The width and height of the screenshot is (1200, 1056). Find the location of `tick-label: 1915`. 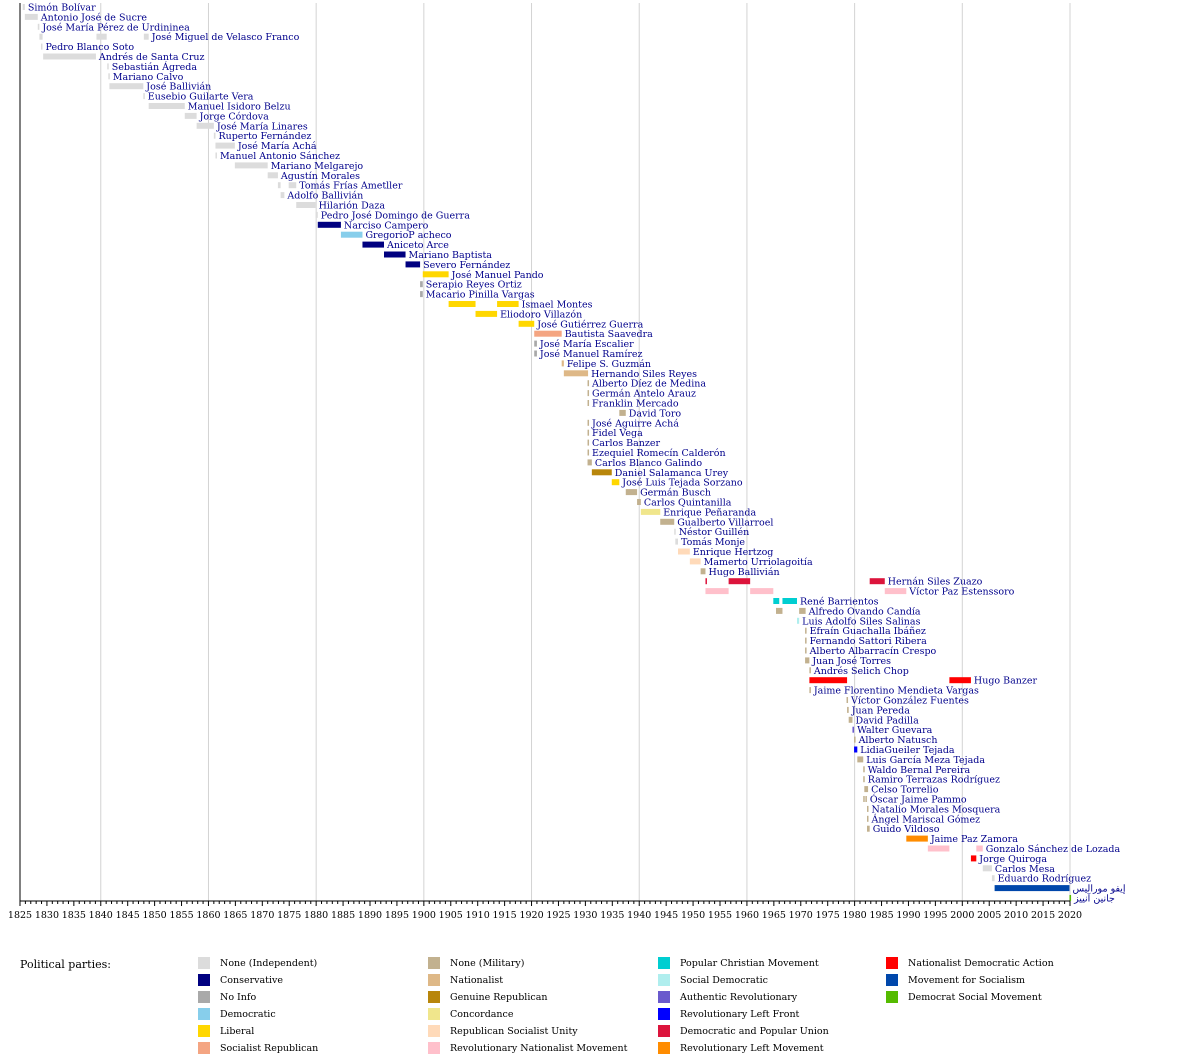

tick-label: 1915 is located at coordinates (505, 915).